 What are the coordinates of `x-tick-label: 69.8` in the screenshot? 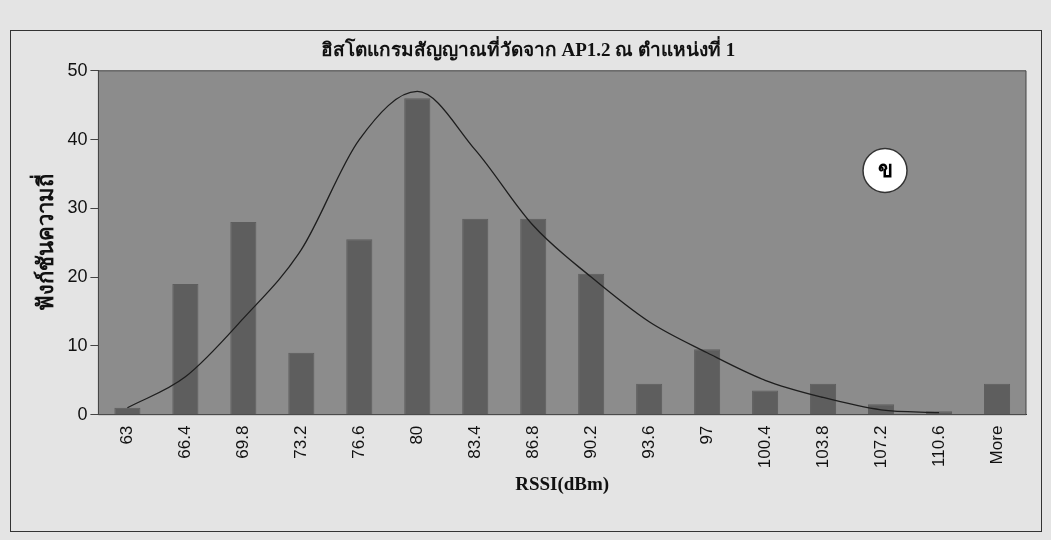 It's located at (243, 442).